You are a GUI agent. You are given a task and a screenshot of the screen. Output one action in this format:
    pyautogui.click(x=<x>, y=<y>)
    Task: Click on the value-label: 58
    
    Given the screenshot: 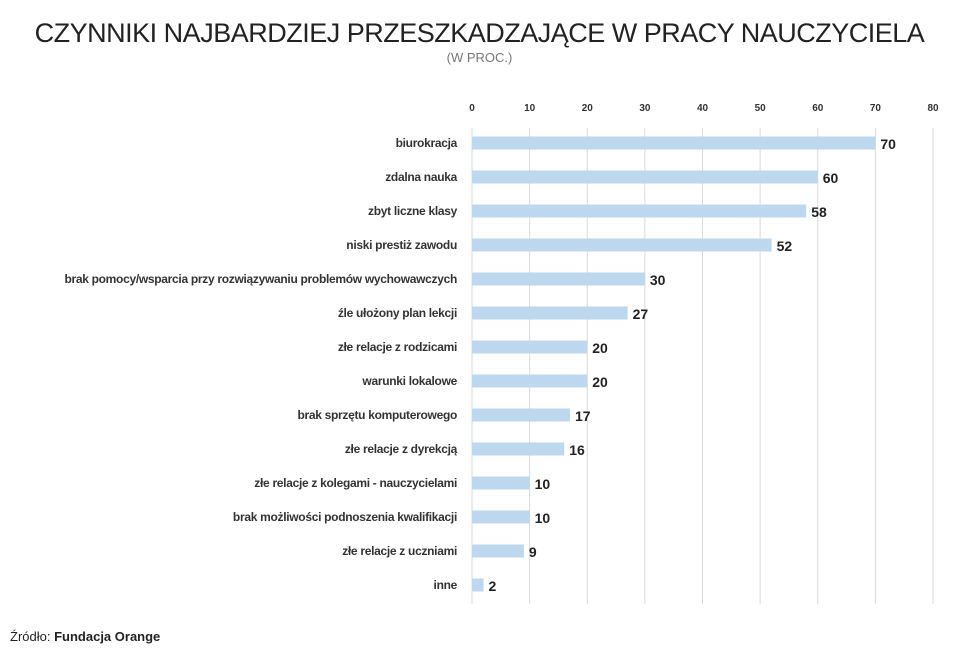 What is the action you would take?
    pyautogui.click(x=819, y=212)
    